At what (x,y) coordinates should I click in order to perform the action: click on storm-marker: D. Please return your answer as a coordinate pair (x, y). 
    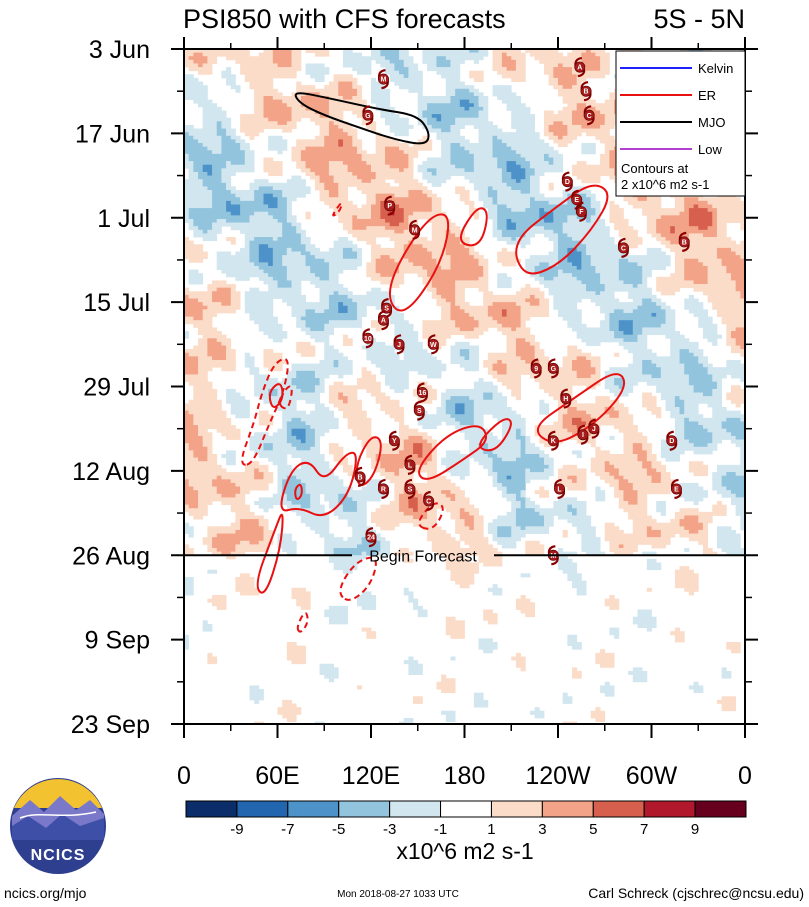
    Looking at the image, I should click on (672, 440).